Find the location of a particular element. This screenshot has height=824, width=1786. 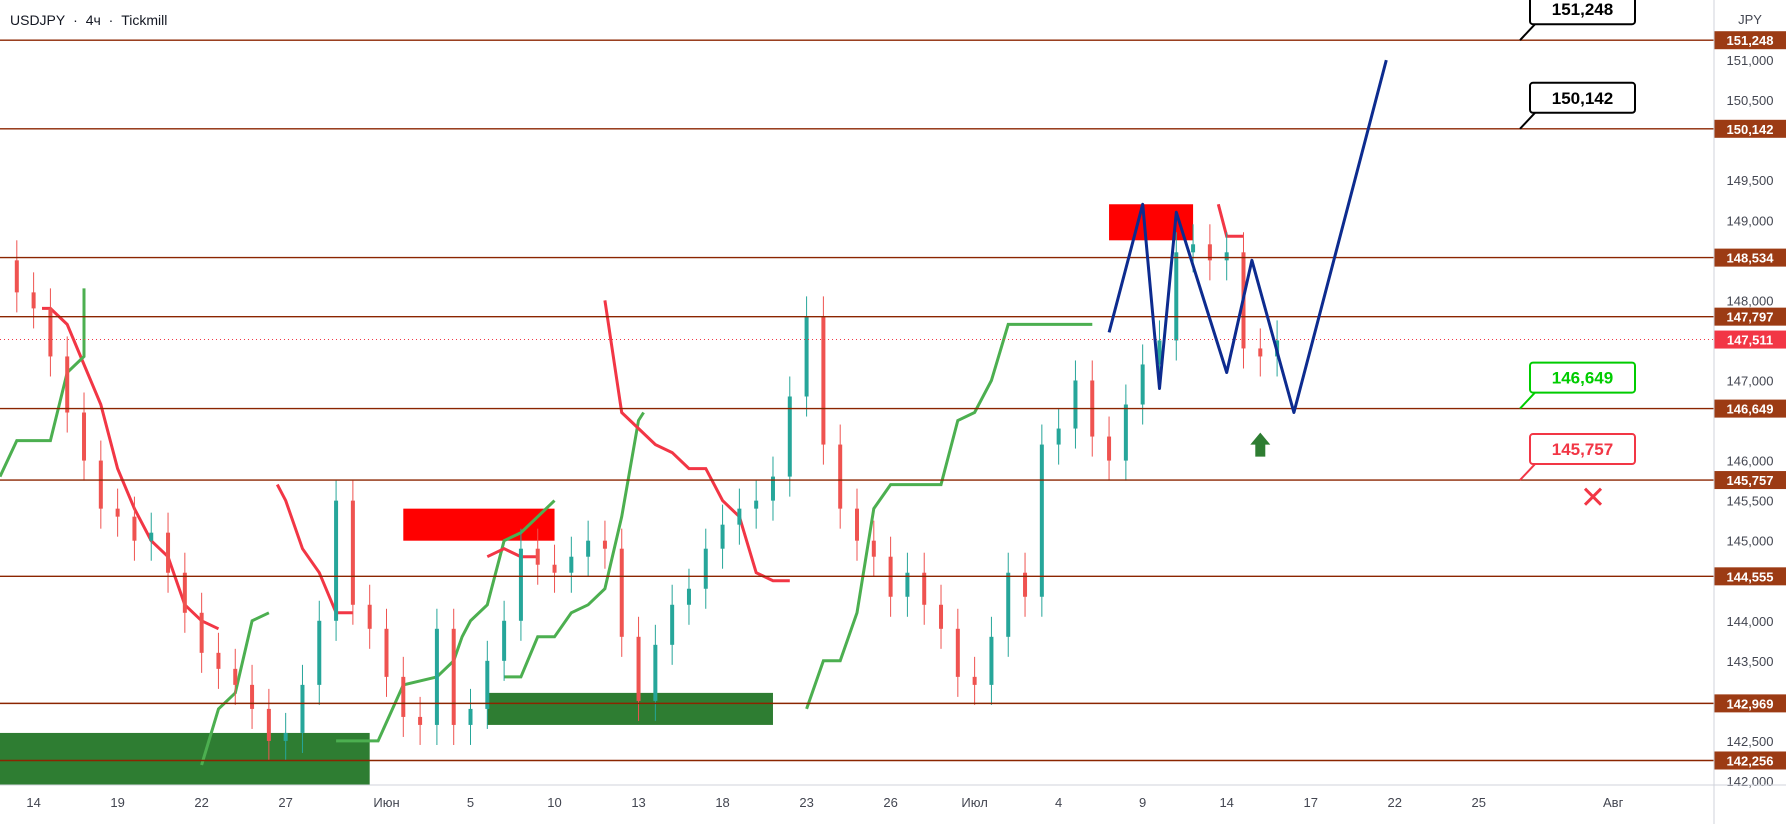

x-tick-label: 9 is located at coordinates (1142, 802).